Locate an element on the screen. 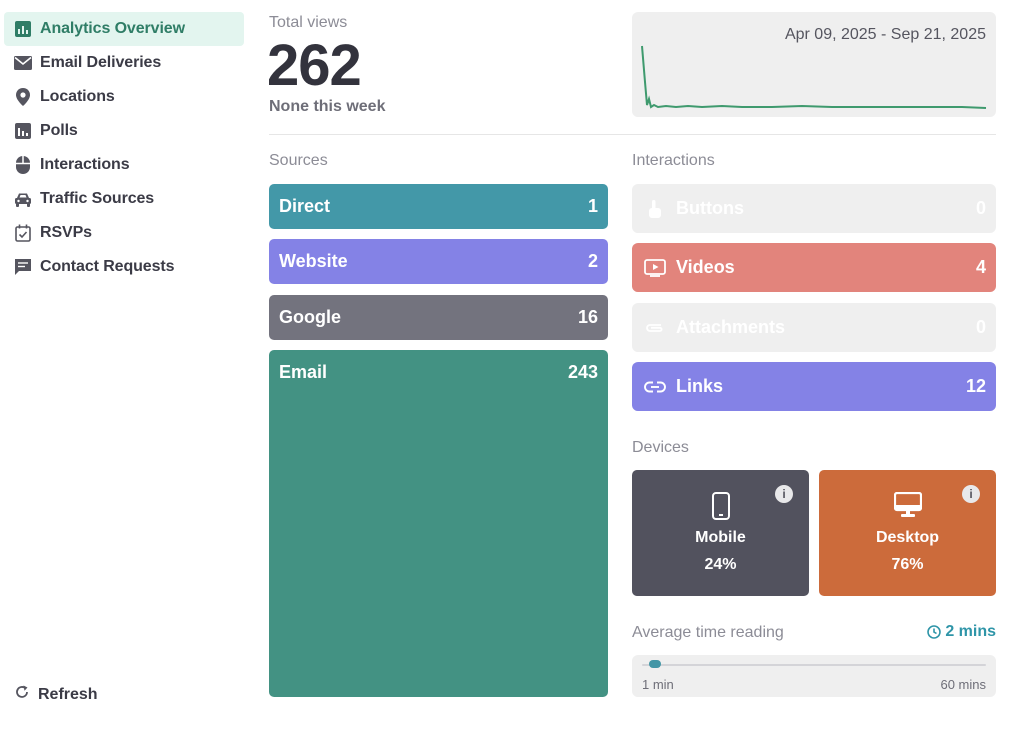  sidebar-item-contact-requests: Contact Requests is located at coordinates (124, 267).